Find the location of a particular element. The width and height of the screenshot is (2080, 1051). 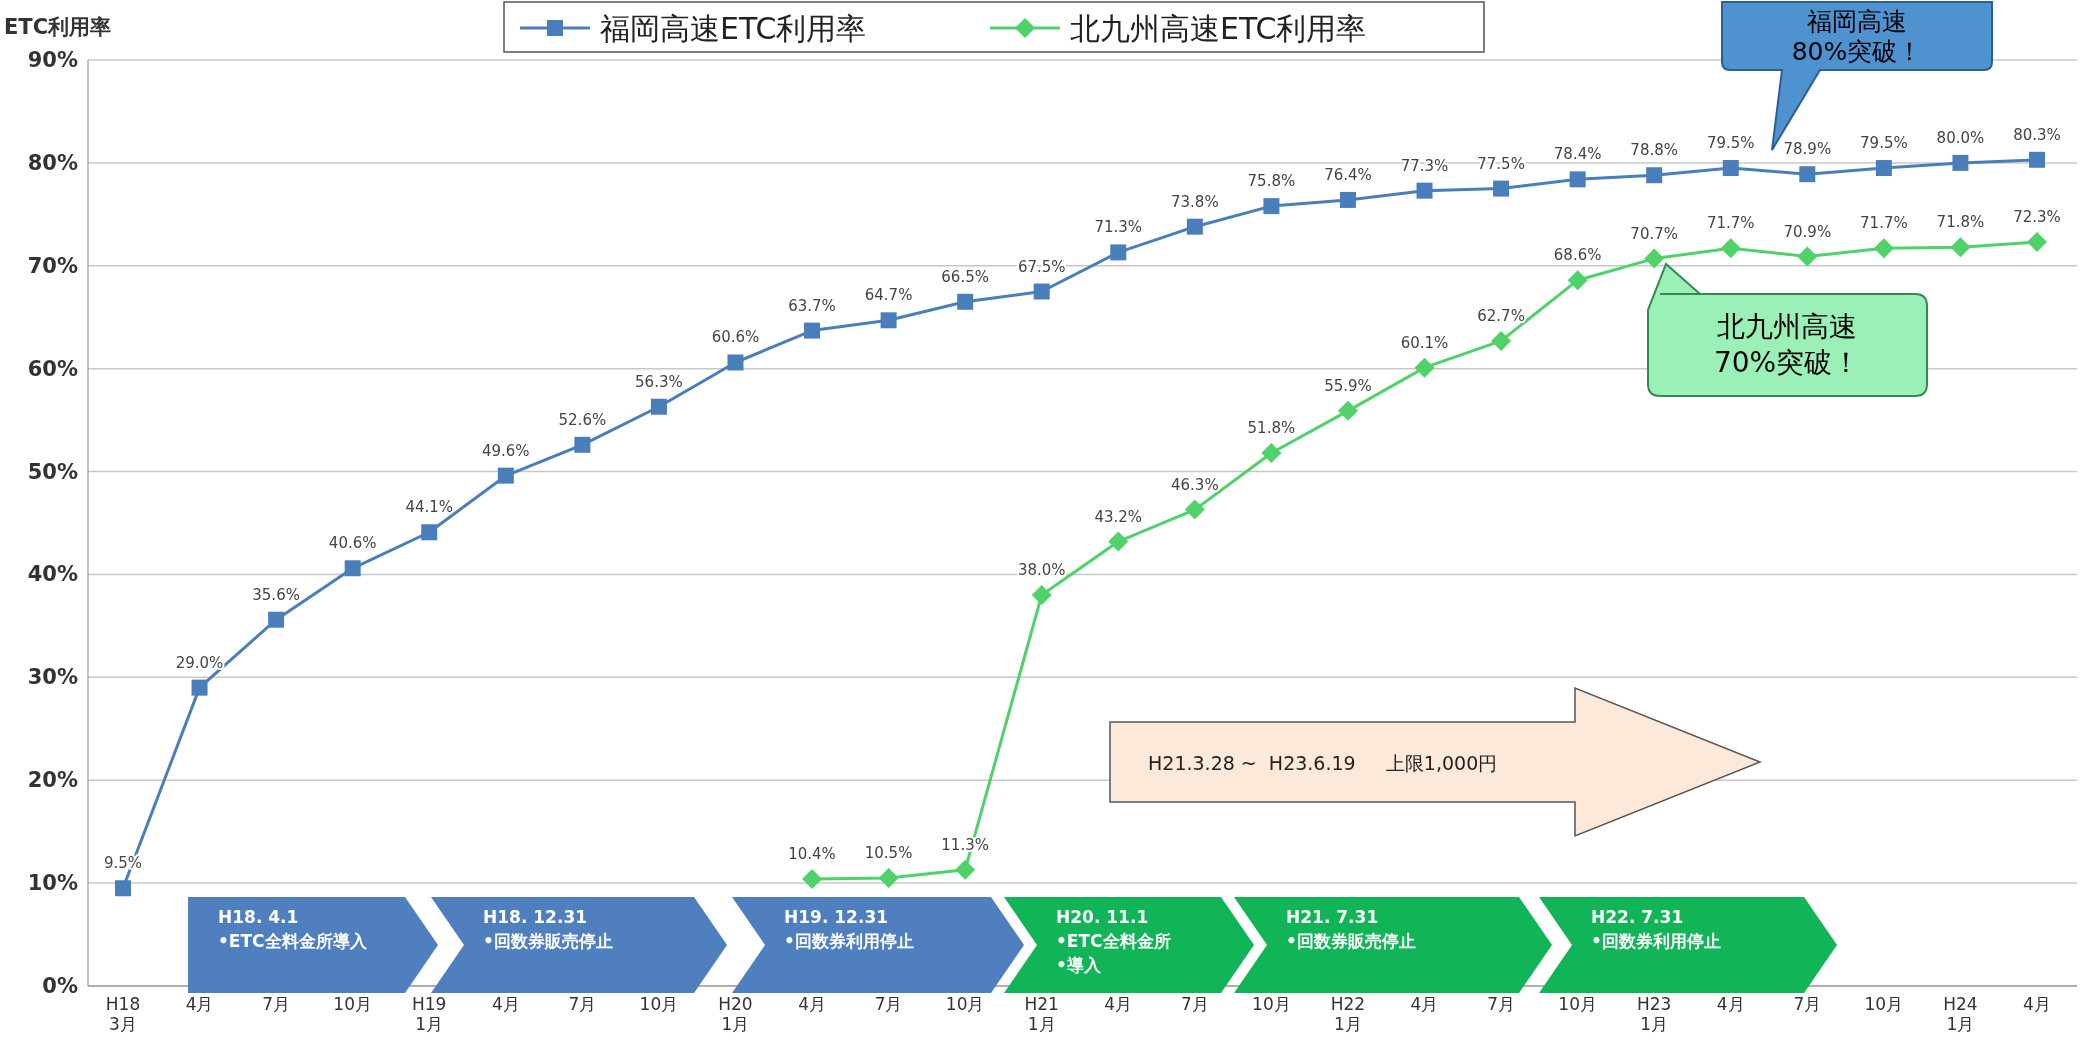

data-label: 71.3% is located at coordinates (1118, 227).